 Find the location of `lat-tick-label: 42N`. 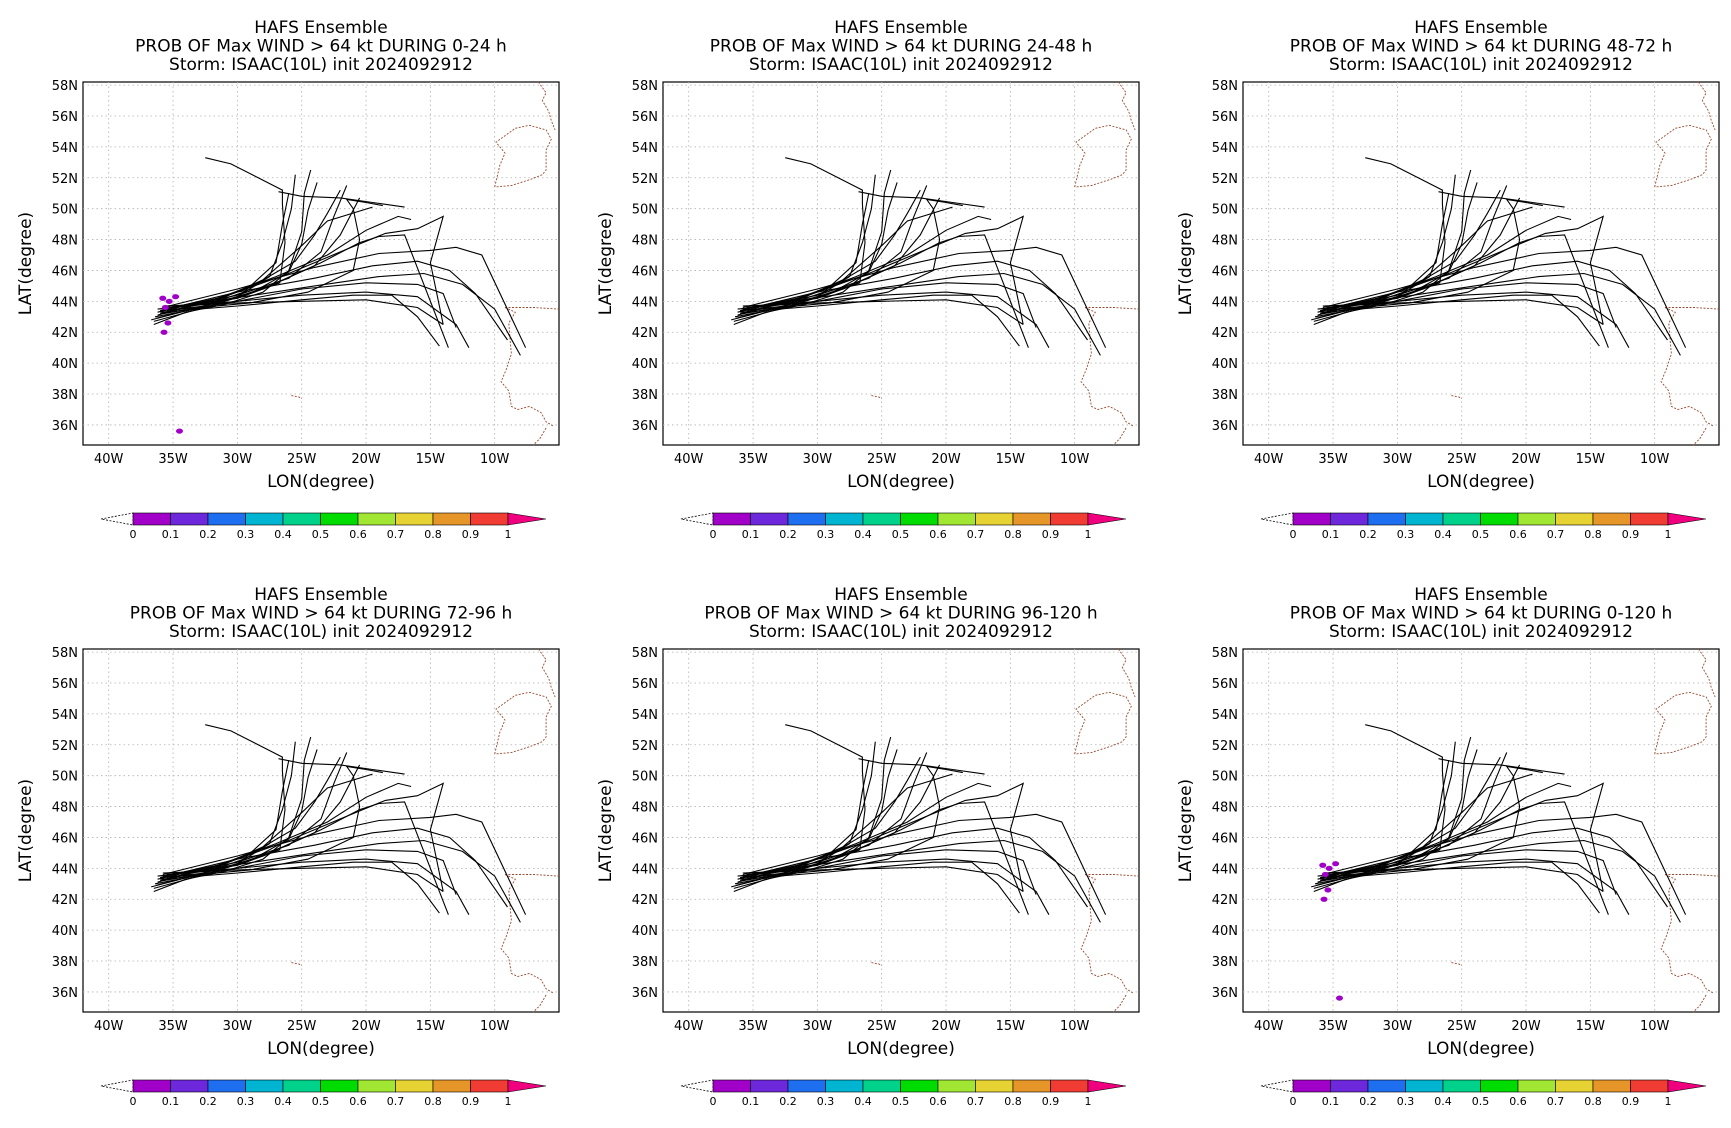

lat-tick-label: 42N is located at coordinates (1225, 900).